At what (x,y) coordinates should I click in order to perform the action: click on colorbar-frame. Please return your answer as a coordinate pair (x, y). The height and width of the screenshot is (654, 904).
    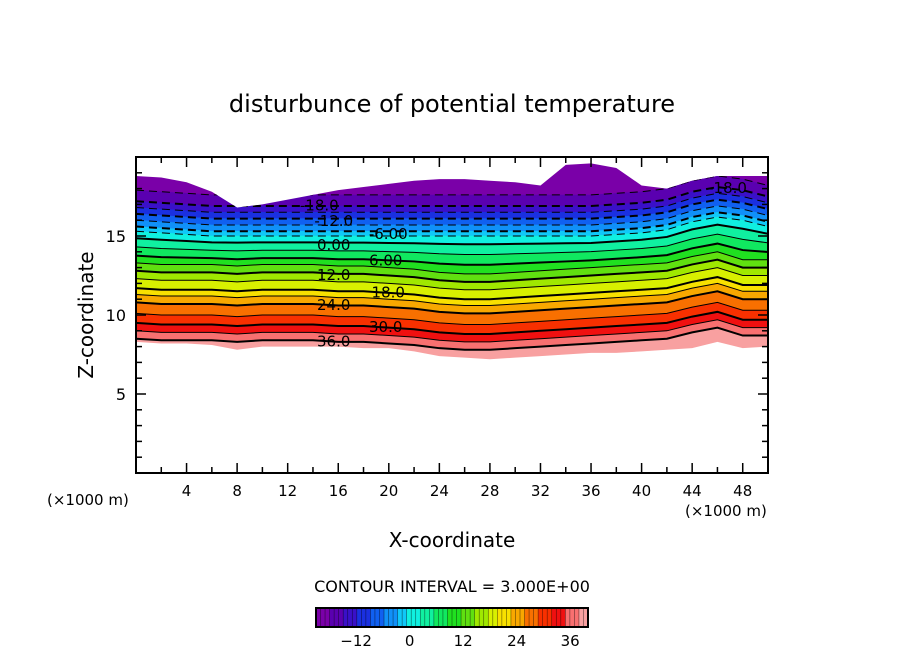
    Looking at the image, I should click on (452, 617).